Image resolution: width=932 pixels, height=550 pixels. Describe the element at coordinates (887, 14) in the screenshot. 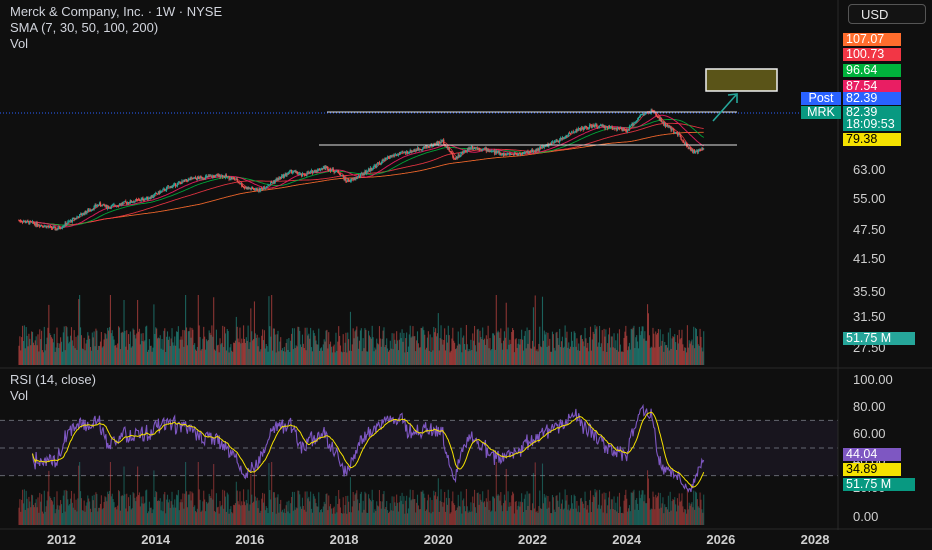

I see `currency-button: USD` at that location.